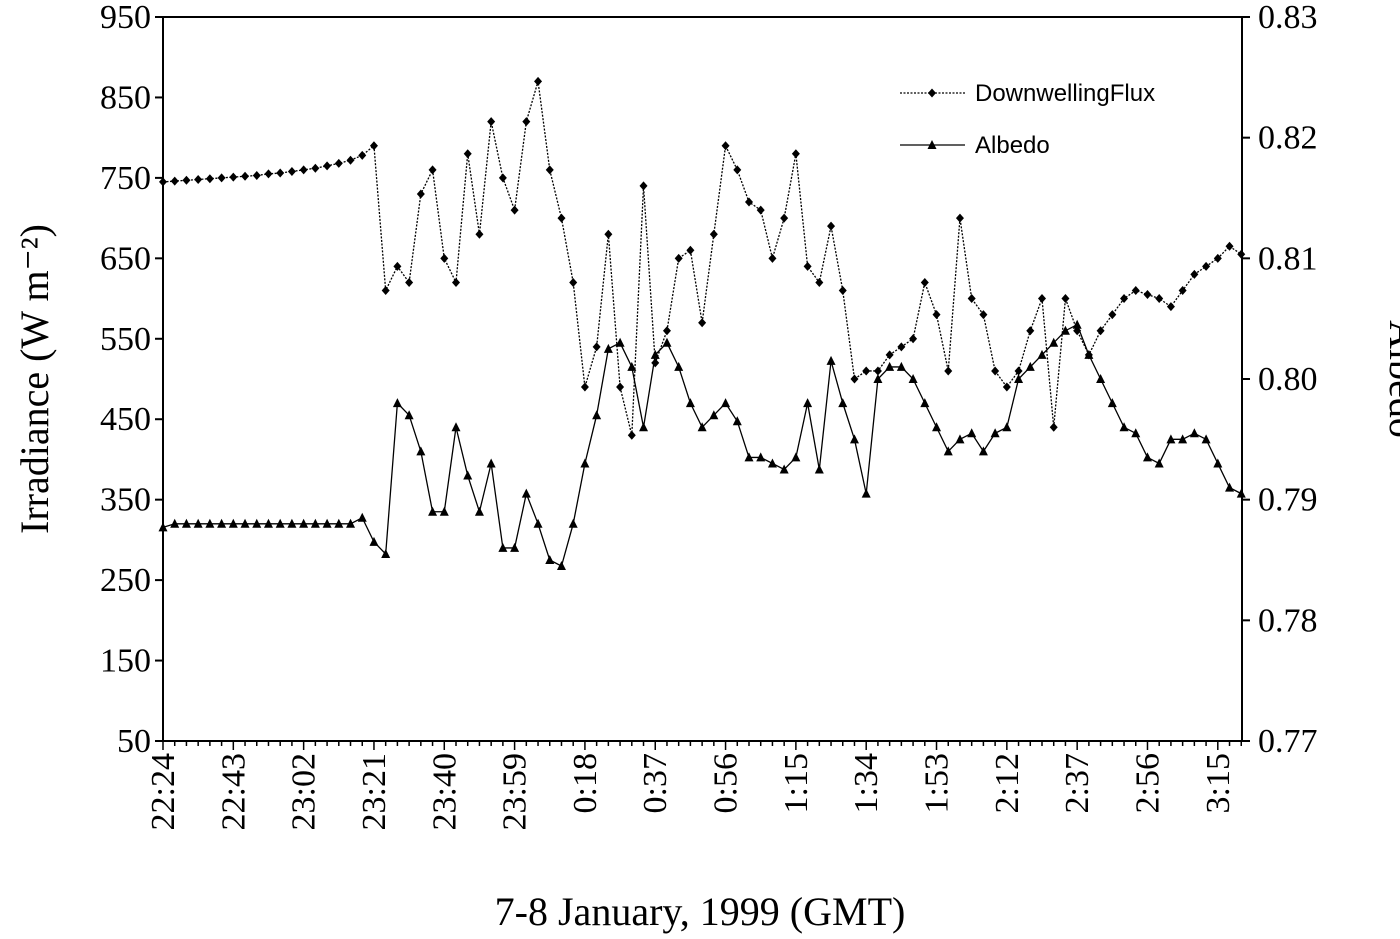 This screenshot has width=1400, height=939. Describe the element at coordinates (125, 258) in the screenshot. I see `y-tick-label: 650` at that location.